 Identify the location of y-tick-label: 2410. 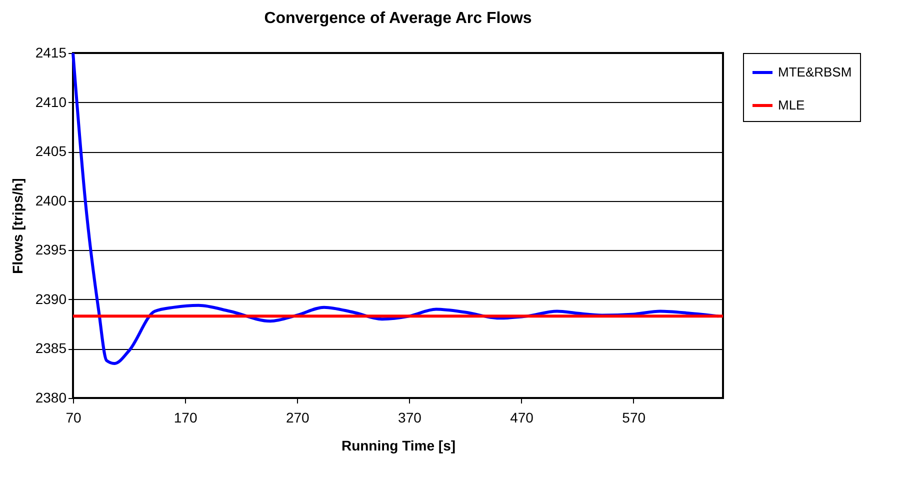
(51, 102).